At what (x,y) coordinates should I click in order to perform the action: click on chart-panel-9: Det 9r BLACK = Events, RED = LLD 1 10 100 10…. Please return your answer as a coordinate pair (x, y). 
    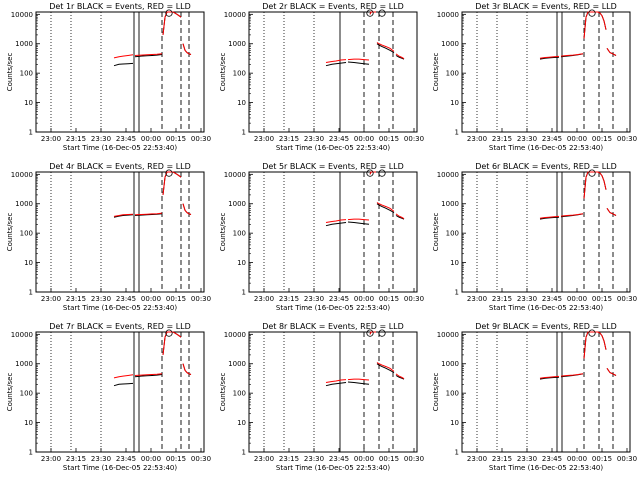
    Looking at the image, I should click on (534, 397).